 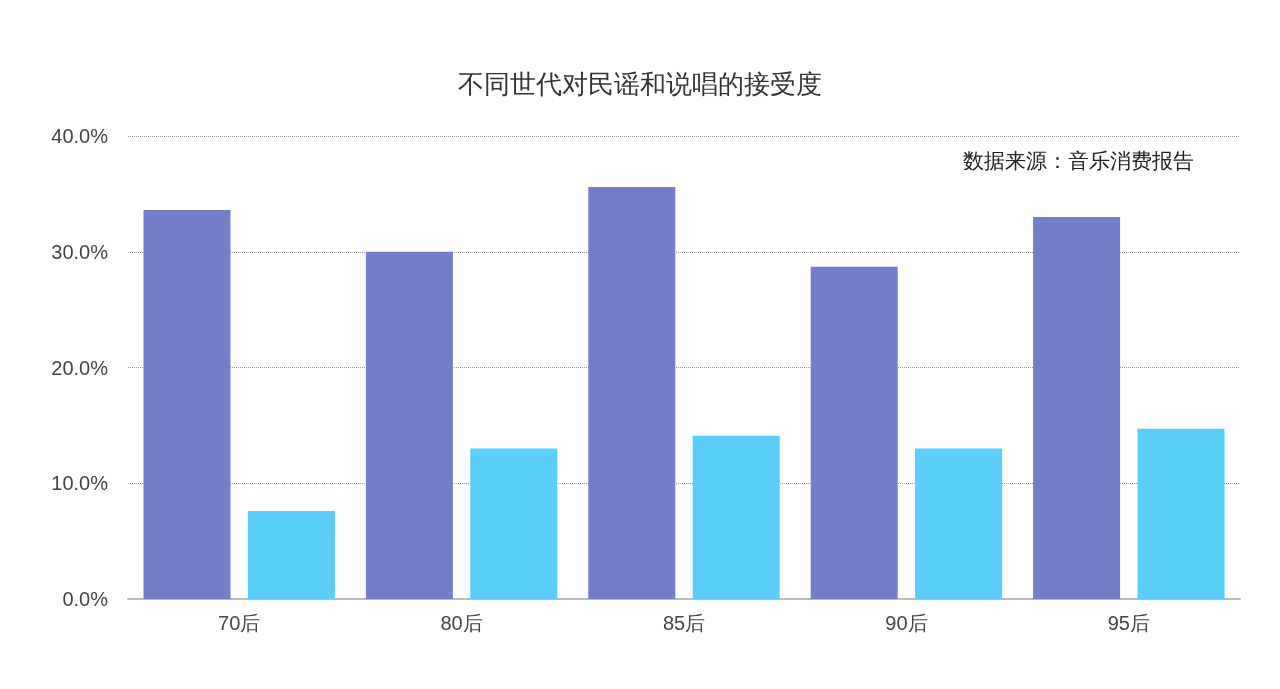 I want to click on y-tick-label: 30.0%, so click(x=80, y=251).